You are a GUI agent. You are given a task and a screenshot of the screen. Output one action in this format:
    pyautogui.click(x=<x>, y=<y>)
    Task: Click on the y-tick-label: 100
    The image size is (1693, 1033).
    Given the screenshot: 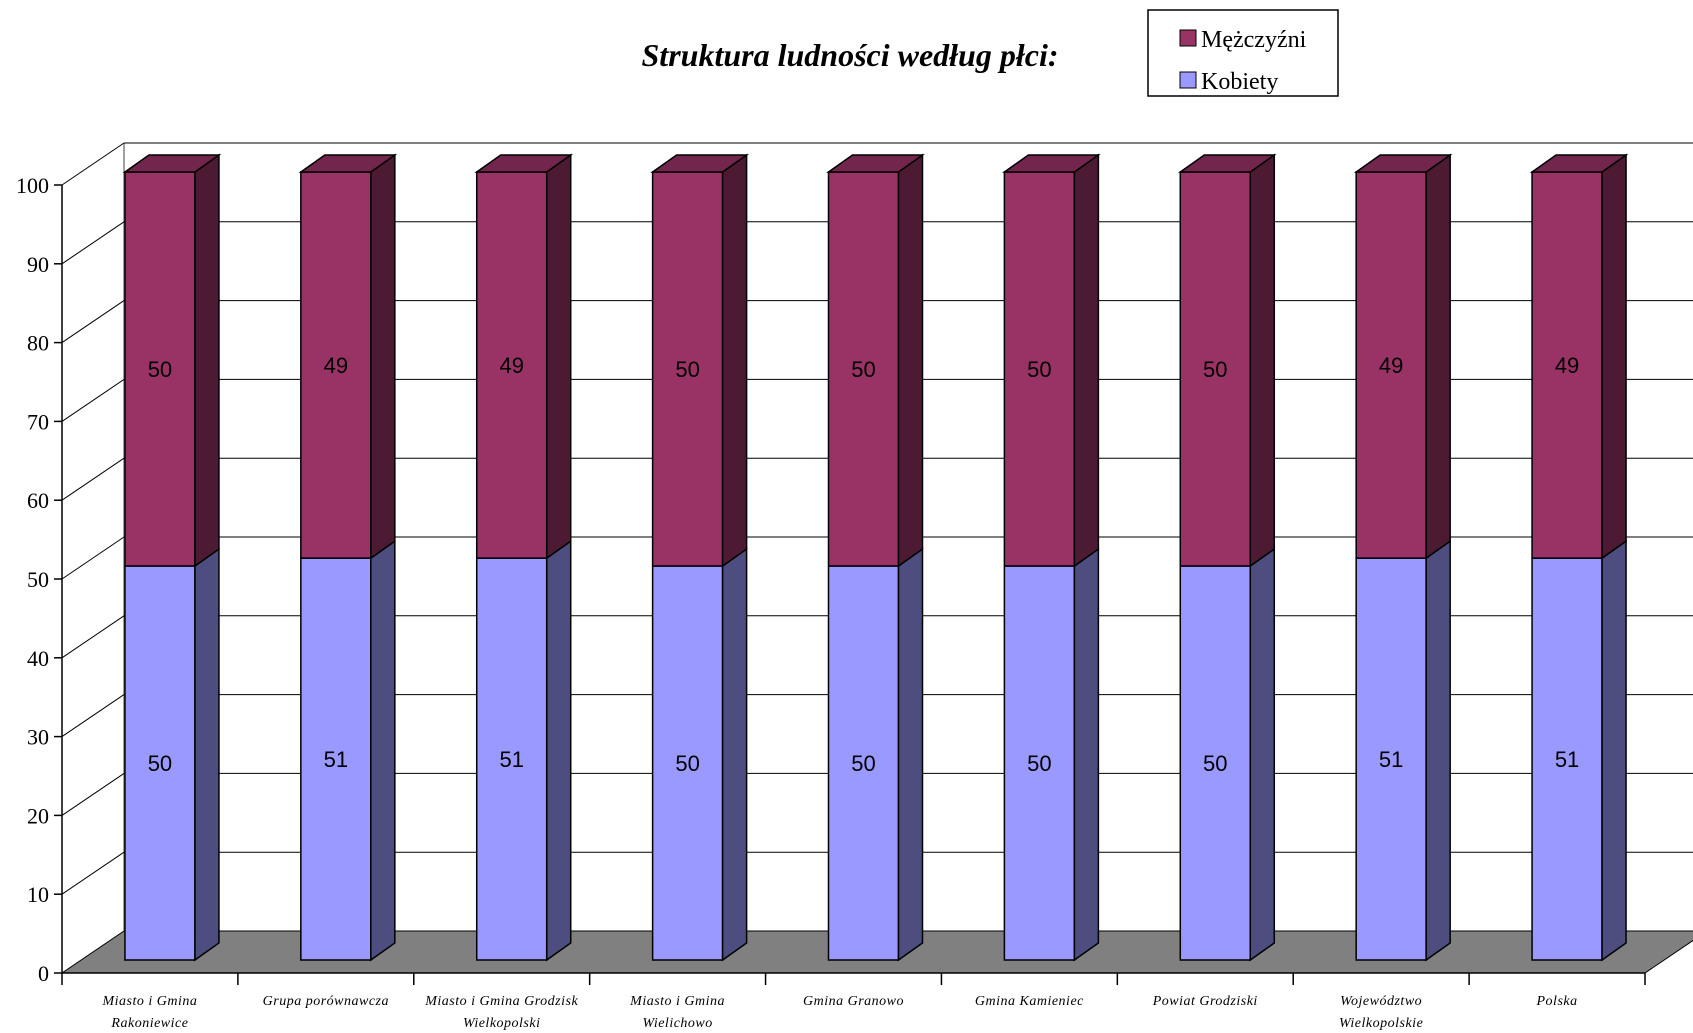 What is the action you would take?
    pyautogui.click(x=32, y=185)
    